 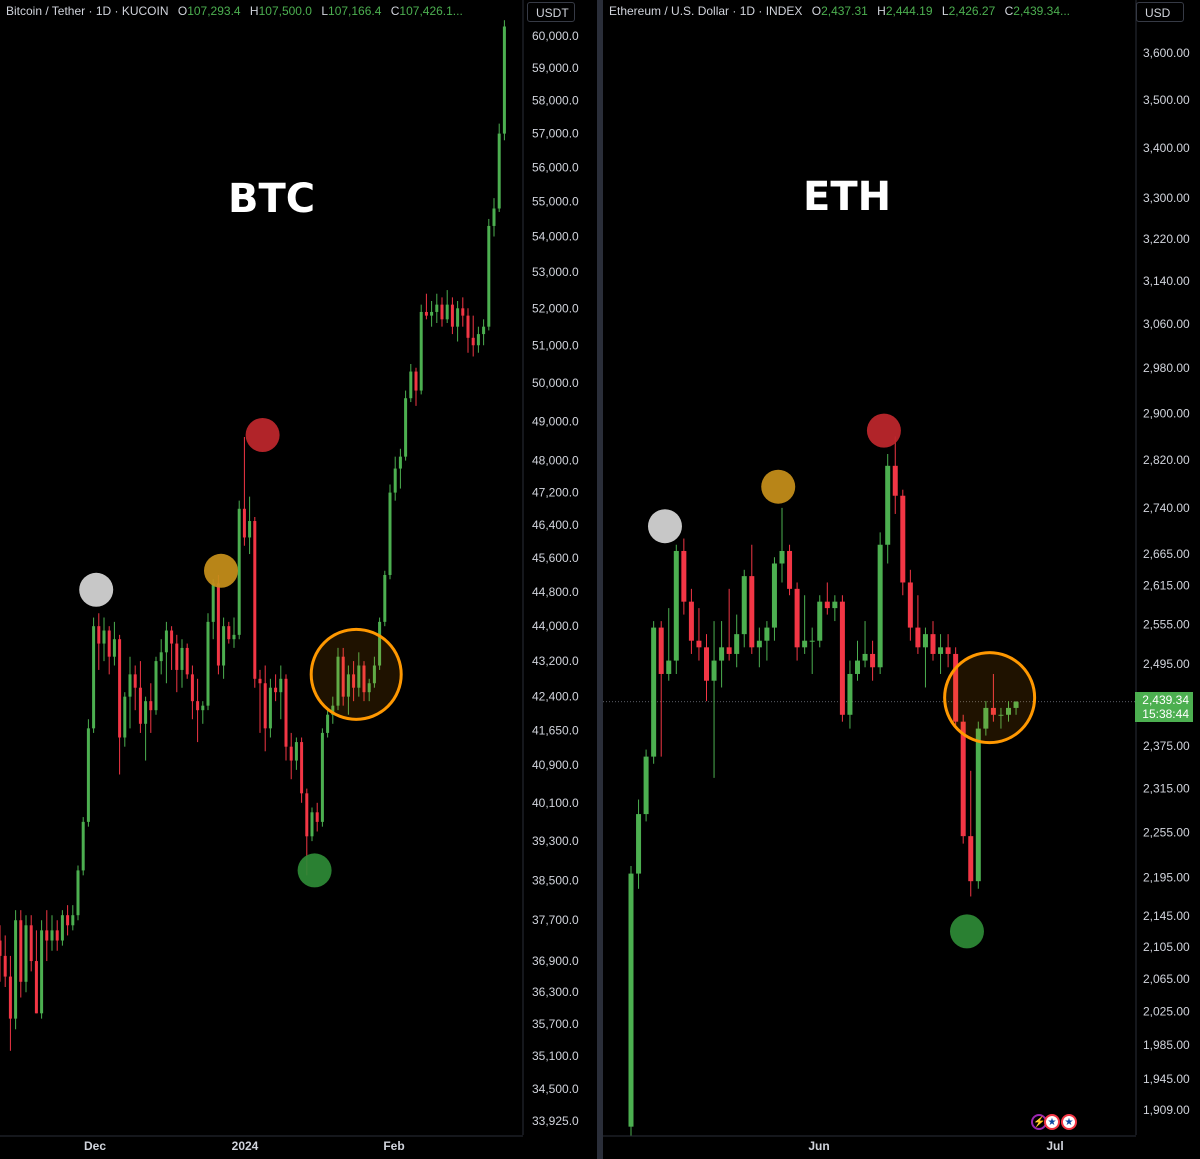 I want to click on y-tick-label: 59,000.0, so click(x=555, y=68).